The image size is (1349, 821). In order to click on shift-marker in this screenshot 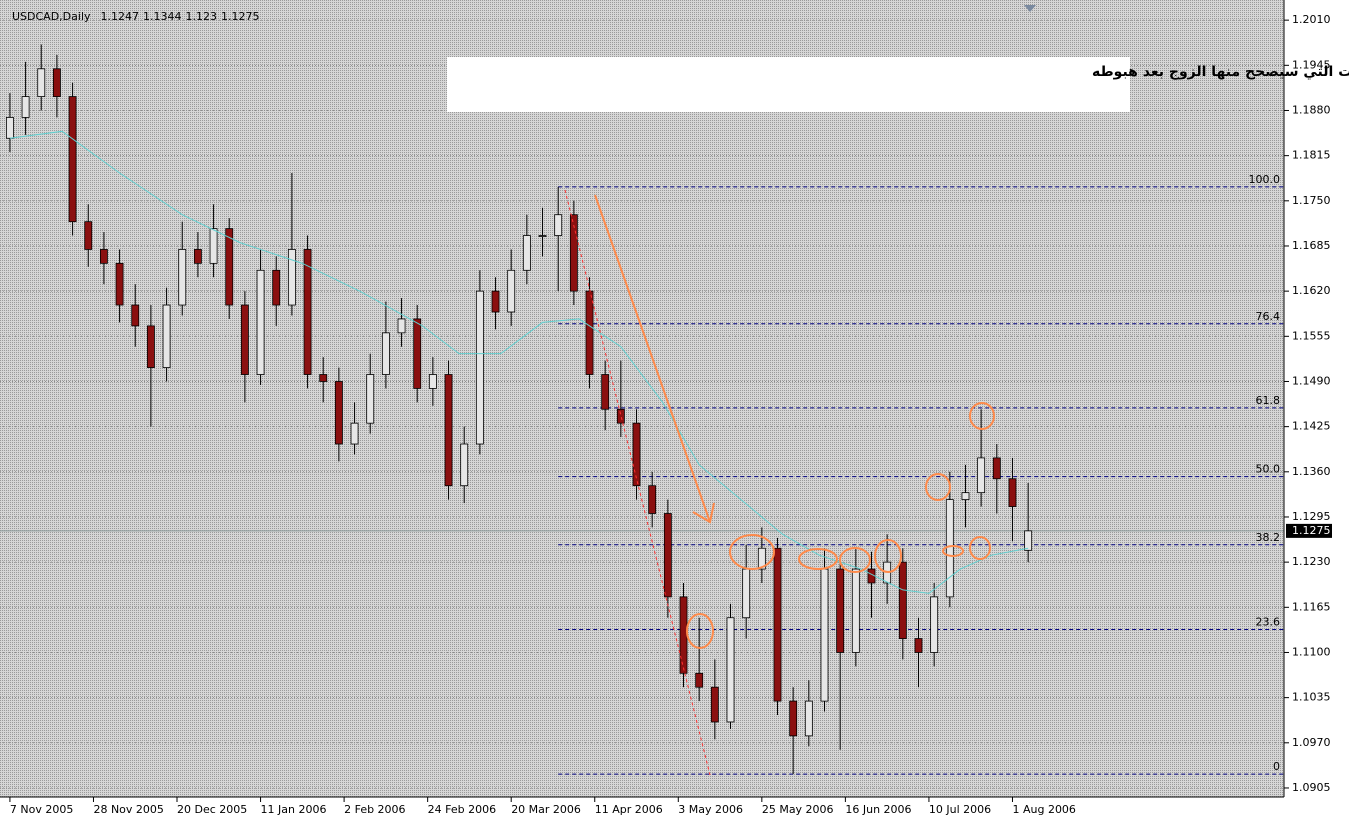, I will do `click(1030, 8)`.